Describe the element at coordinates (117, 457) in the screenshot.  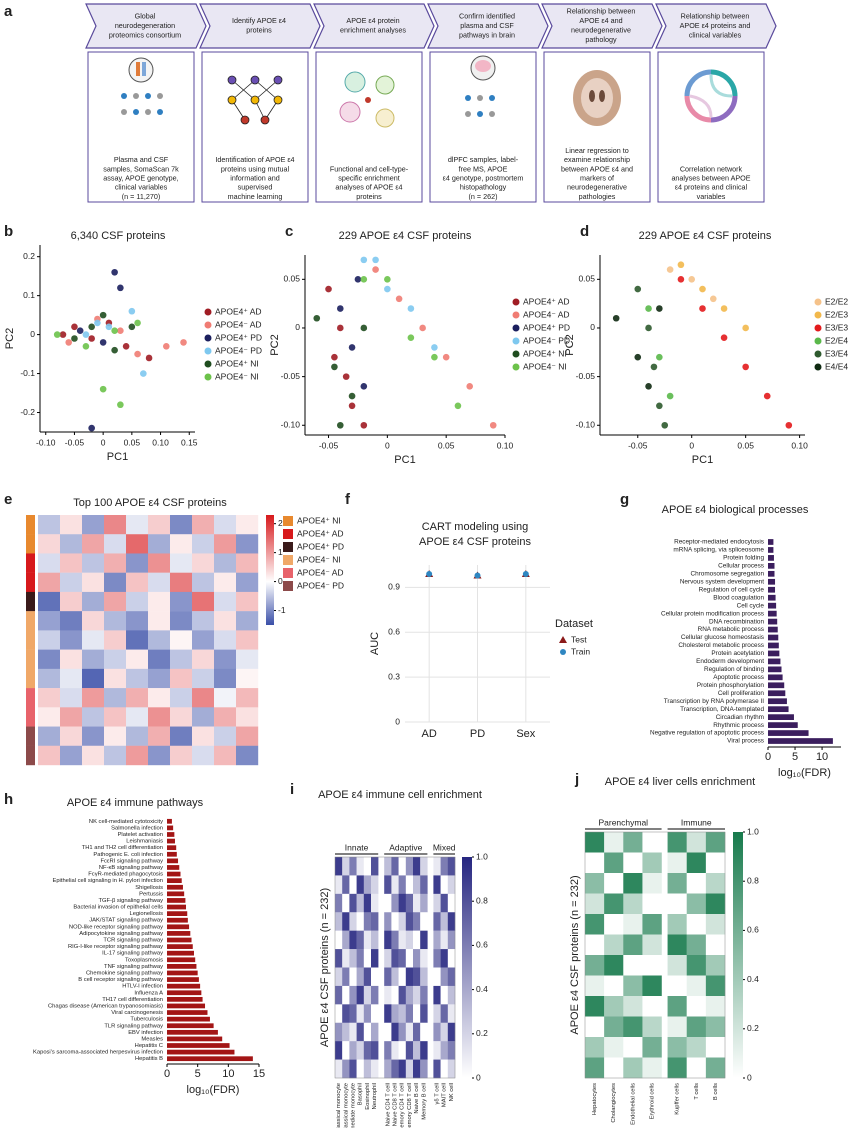
I see `x-axis-label: PC1` at that location.